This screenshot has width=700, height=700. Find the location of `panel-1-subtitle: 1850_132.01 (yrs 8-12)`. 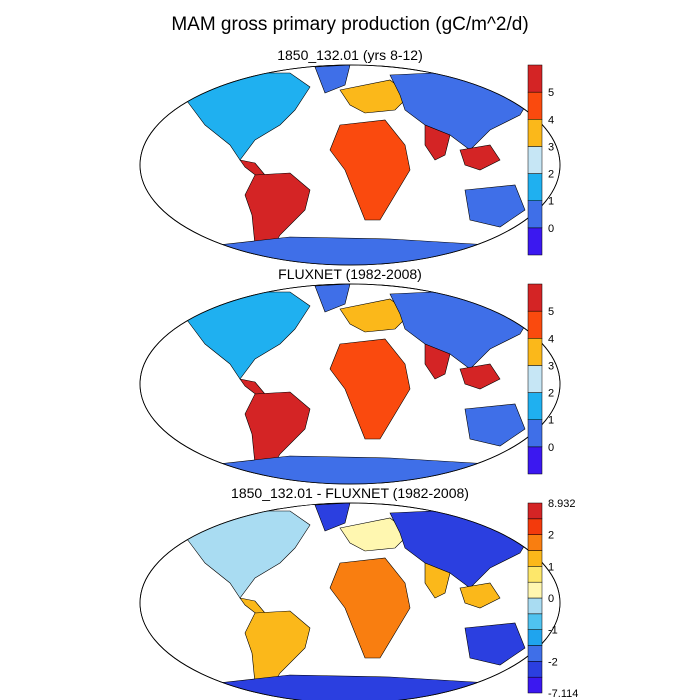

panel-1-subtitle: 1850_132.01 (yrs 8-12) is located at coordinates (350, 55).